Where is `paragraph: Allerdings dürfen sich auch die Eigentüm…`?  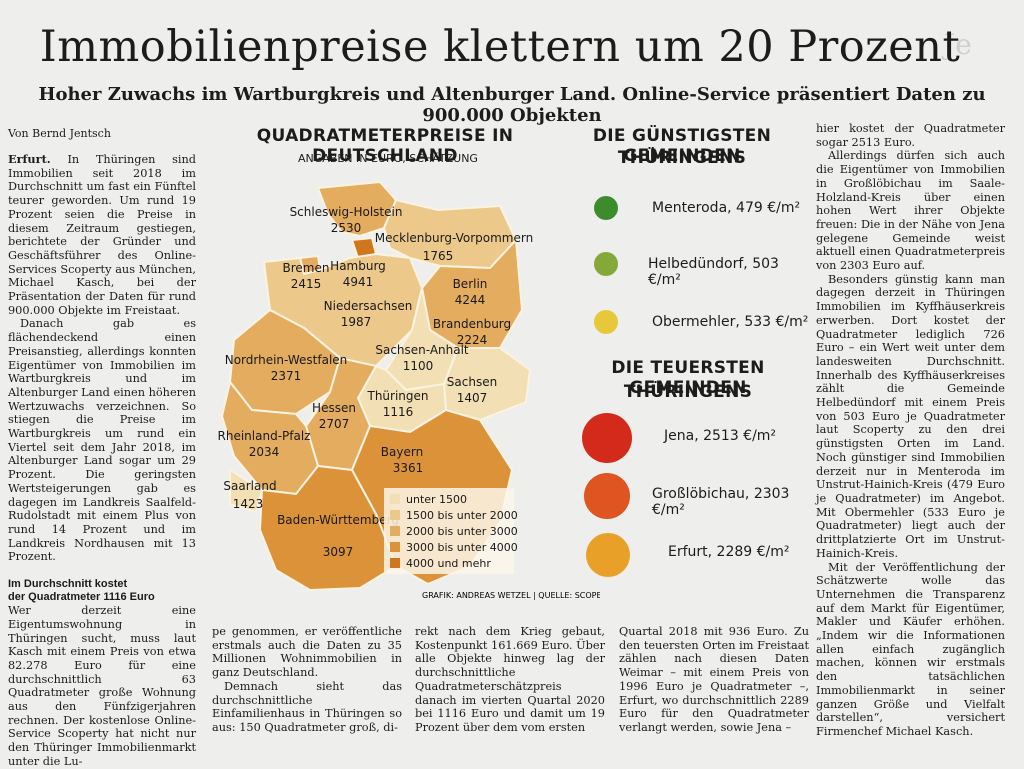
paragraph: Allerdings dürfen sich auch die Eigentüm… is located at coordinates (910, 211).